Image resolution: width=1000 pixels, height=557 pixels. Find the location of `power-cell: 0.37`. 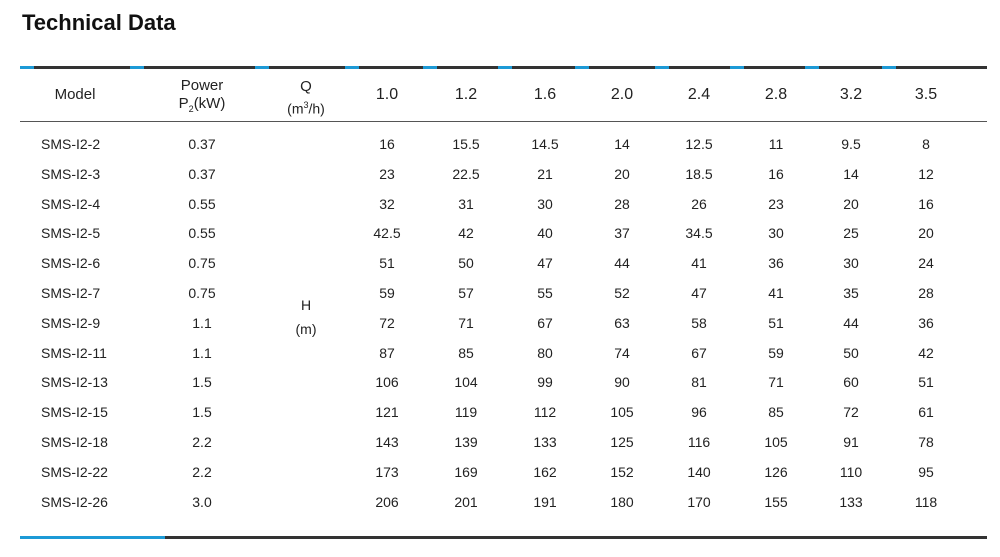

power-cell: 0.37 is located at coordinates (202, 144).